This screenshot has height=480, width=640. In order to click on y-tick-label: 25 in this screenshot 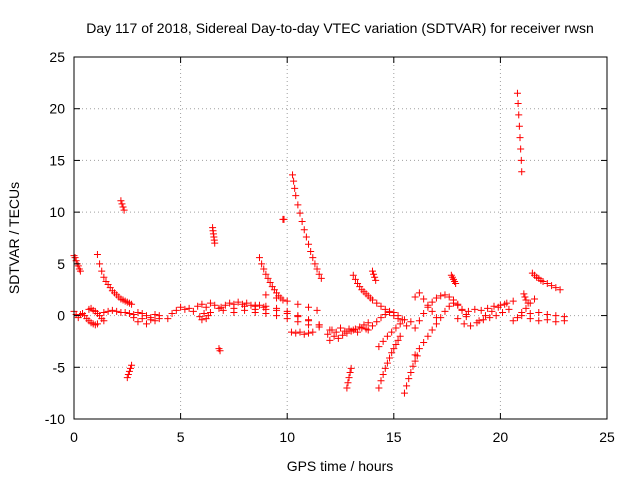, I will do `click(57, 57)`.